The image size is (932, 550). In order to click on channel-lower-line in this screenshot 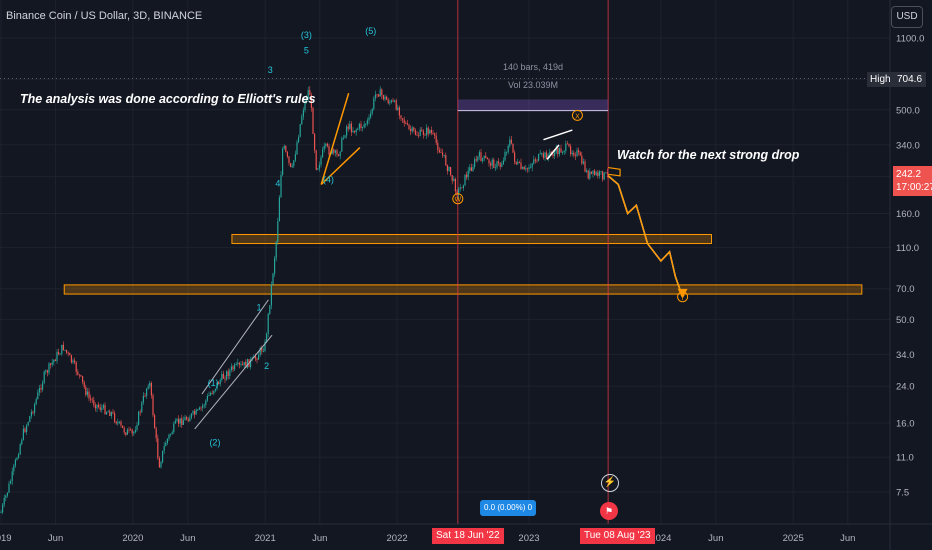, I will do `click(233, 382)`.